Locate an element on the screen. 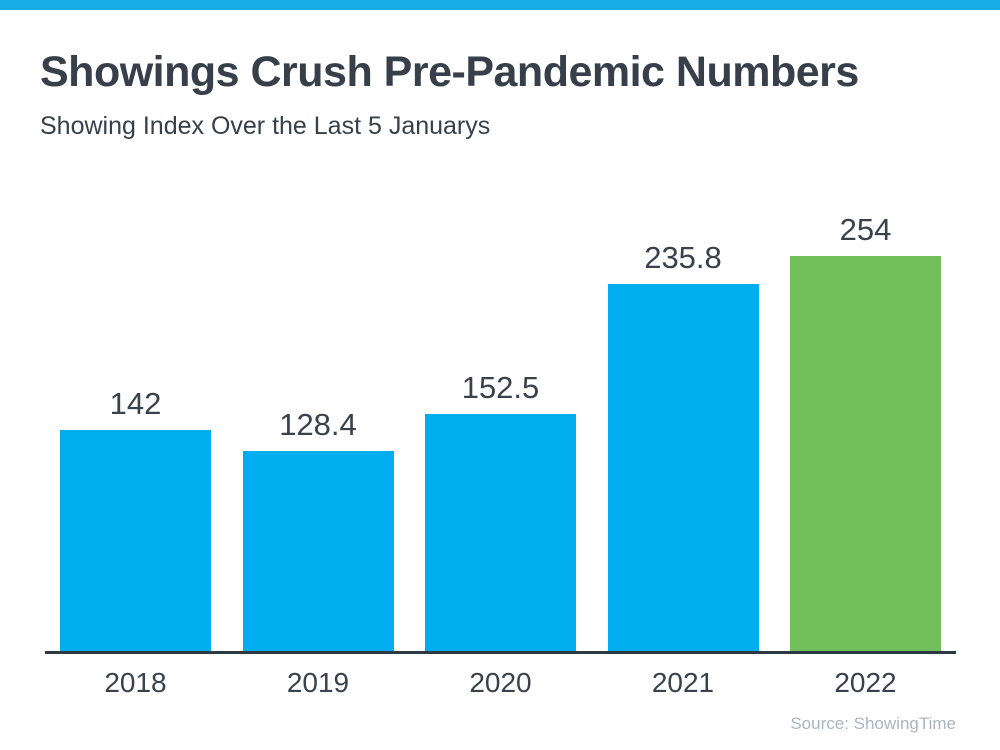 This screenshot has height=750, width=1000. bar-group-2019: 128.4 is located at coordinates (318, 529).